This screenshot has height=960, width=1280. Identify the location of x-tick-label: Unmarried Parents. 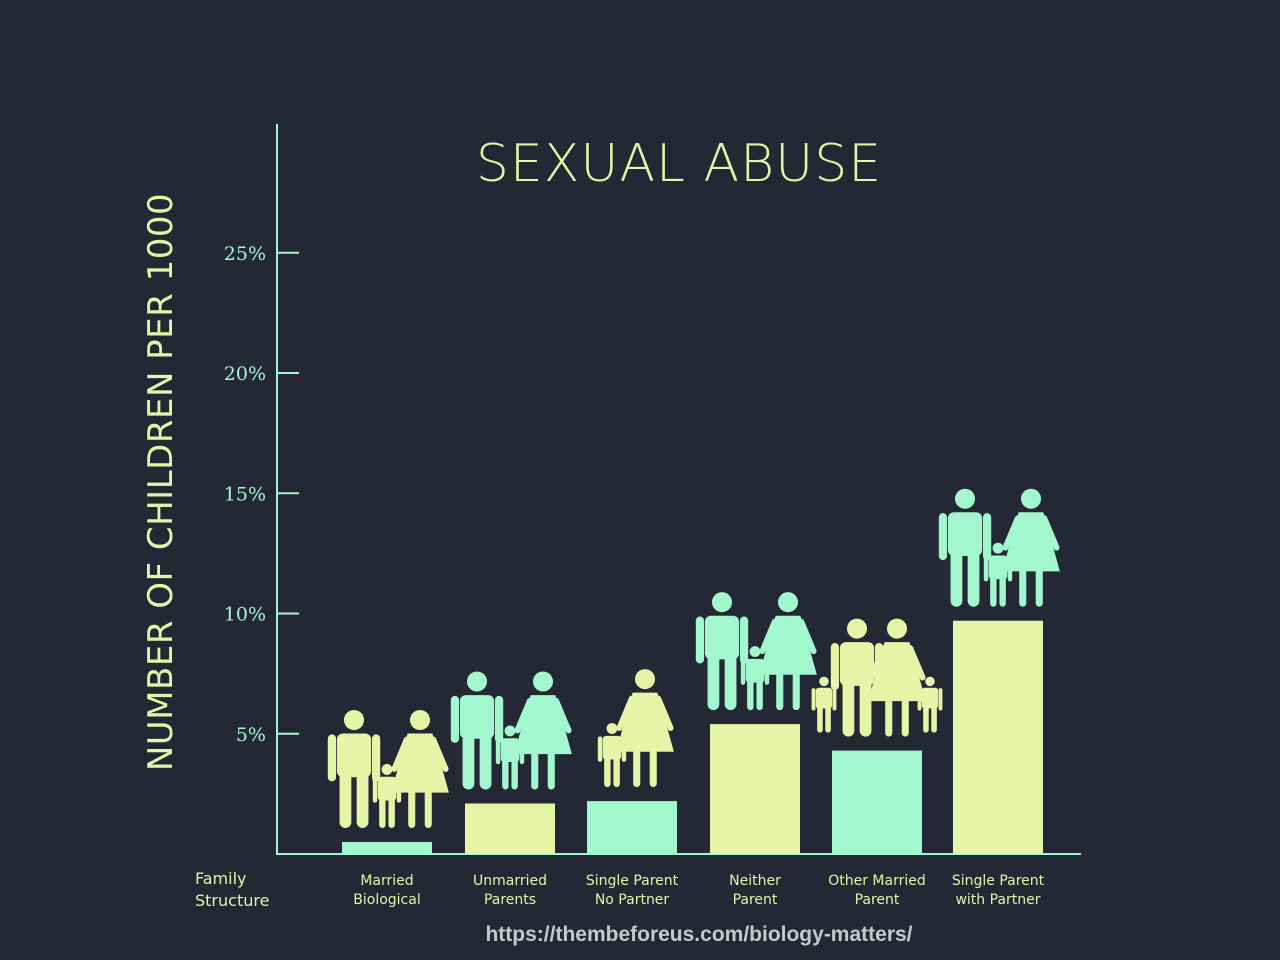
(510, 890).